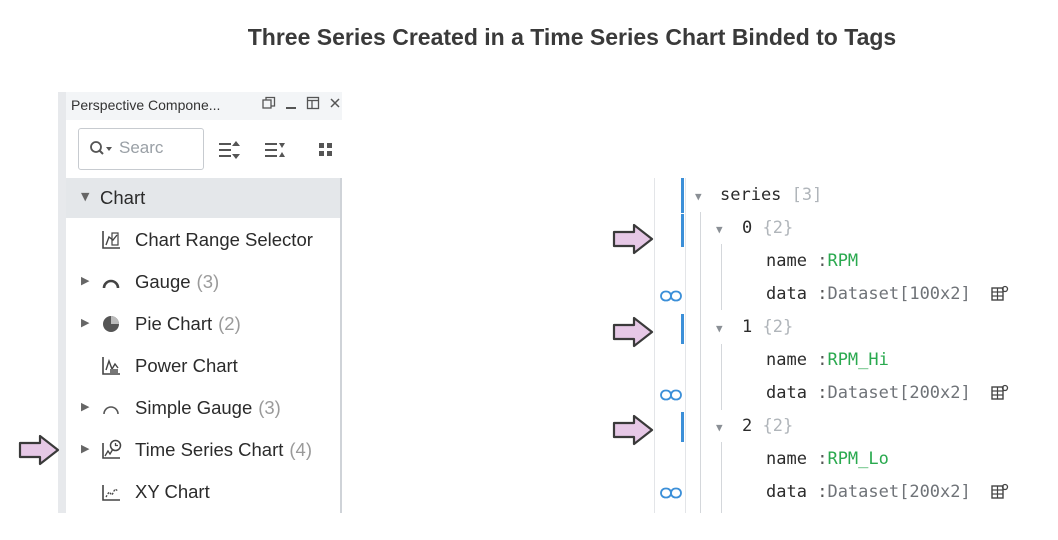 This screenshot has height=540, width=1058. I want to click on tree-item-label: Time Series Chart (4), so click(224, 449).